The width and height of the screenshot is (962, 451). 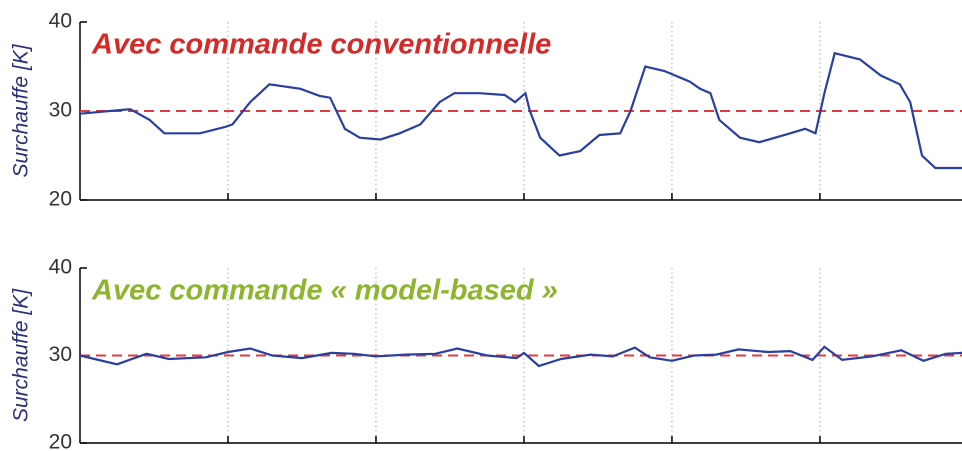 I want to click on series-line, so click(x=520, y=356).